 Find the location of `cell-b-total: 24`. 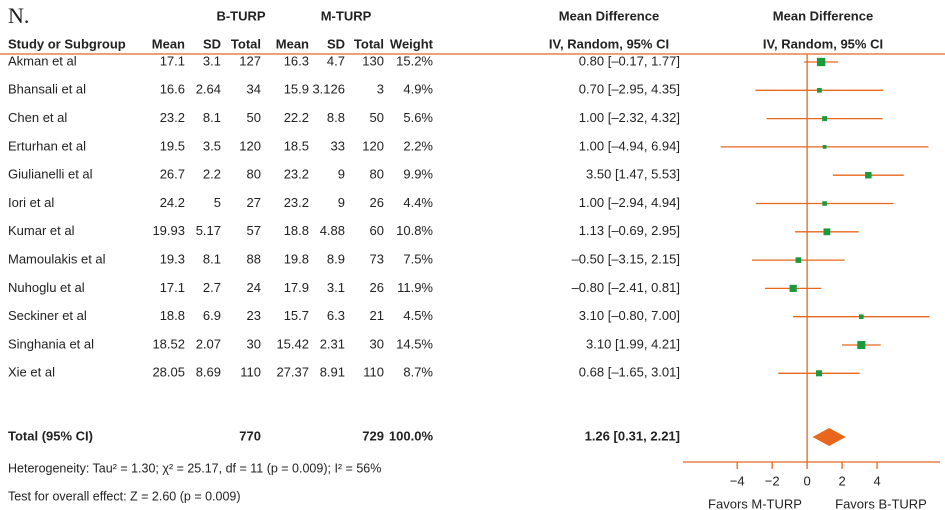

cell-b-total: 24 is located at coordinates (254, 287).